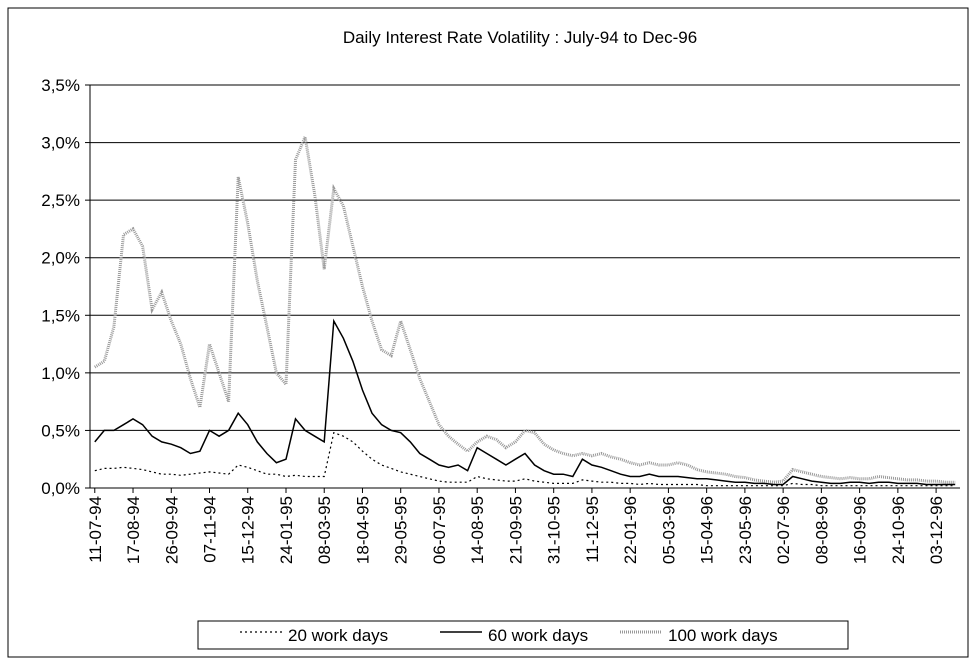 This screenshot has height=670, width=977. I want to click on y-tick-label: 3,5%, so click(60, 85).